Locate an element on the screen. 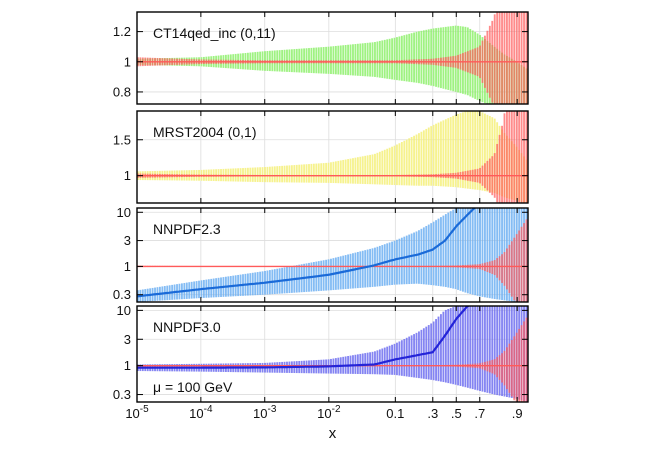  central-value-line is located at coordinates (304, 337).